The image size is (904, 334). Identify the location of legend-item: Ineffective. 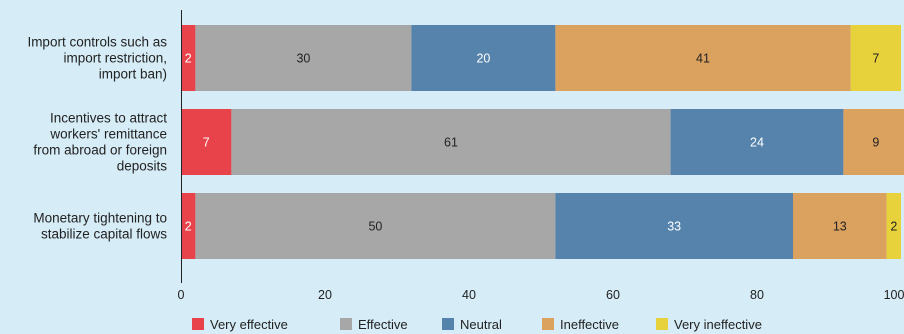
(580, 324).